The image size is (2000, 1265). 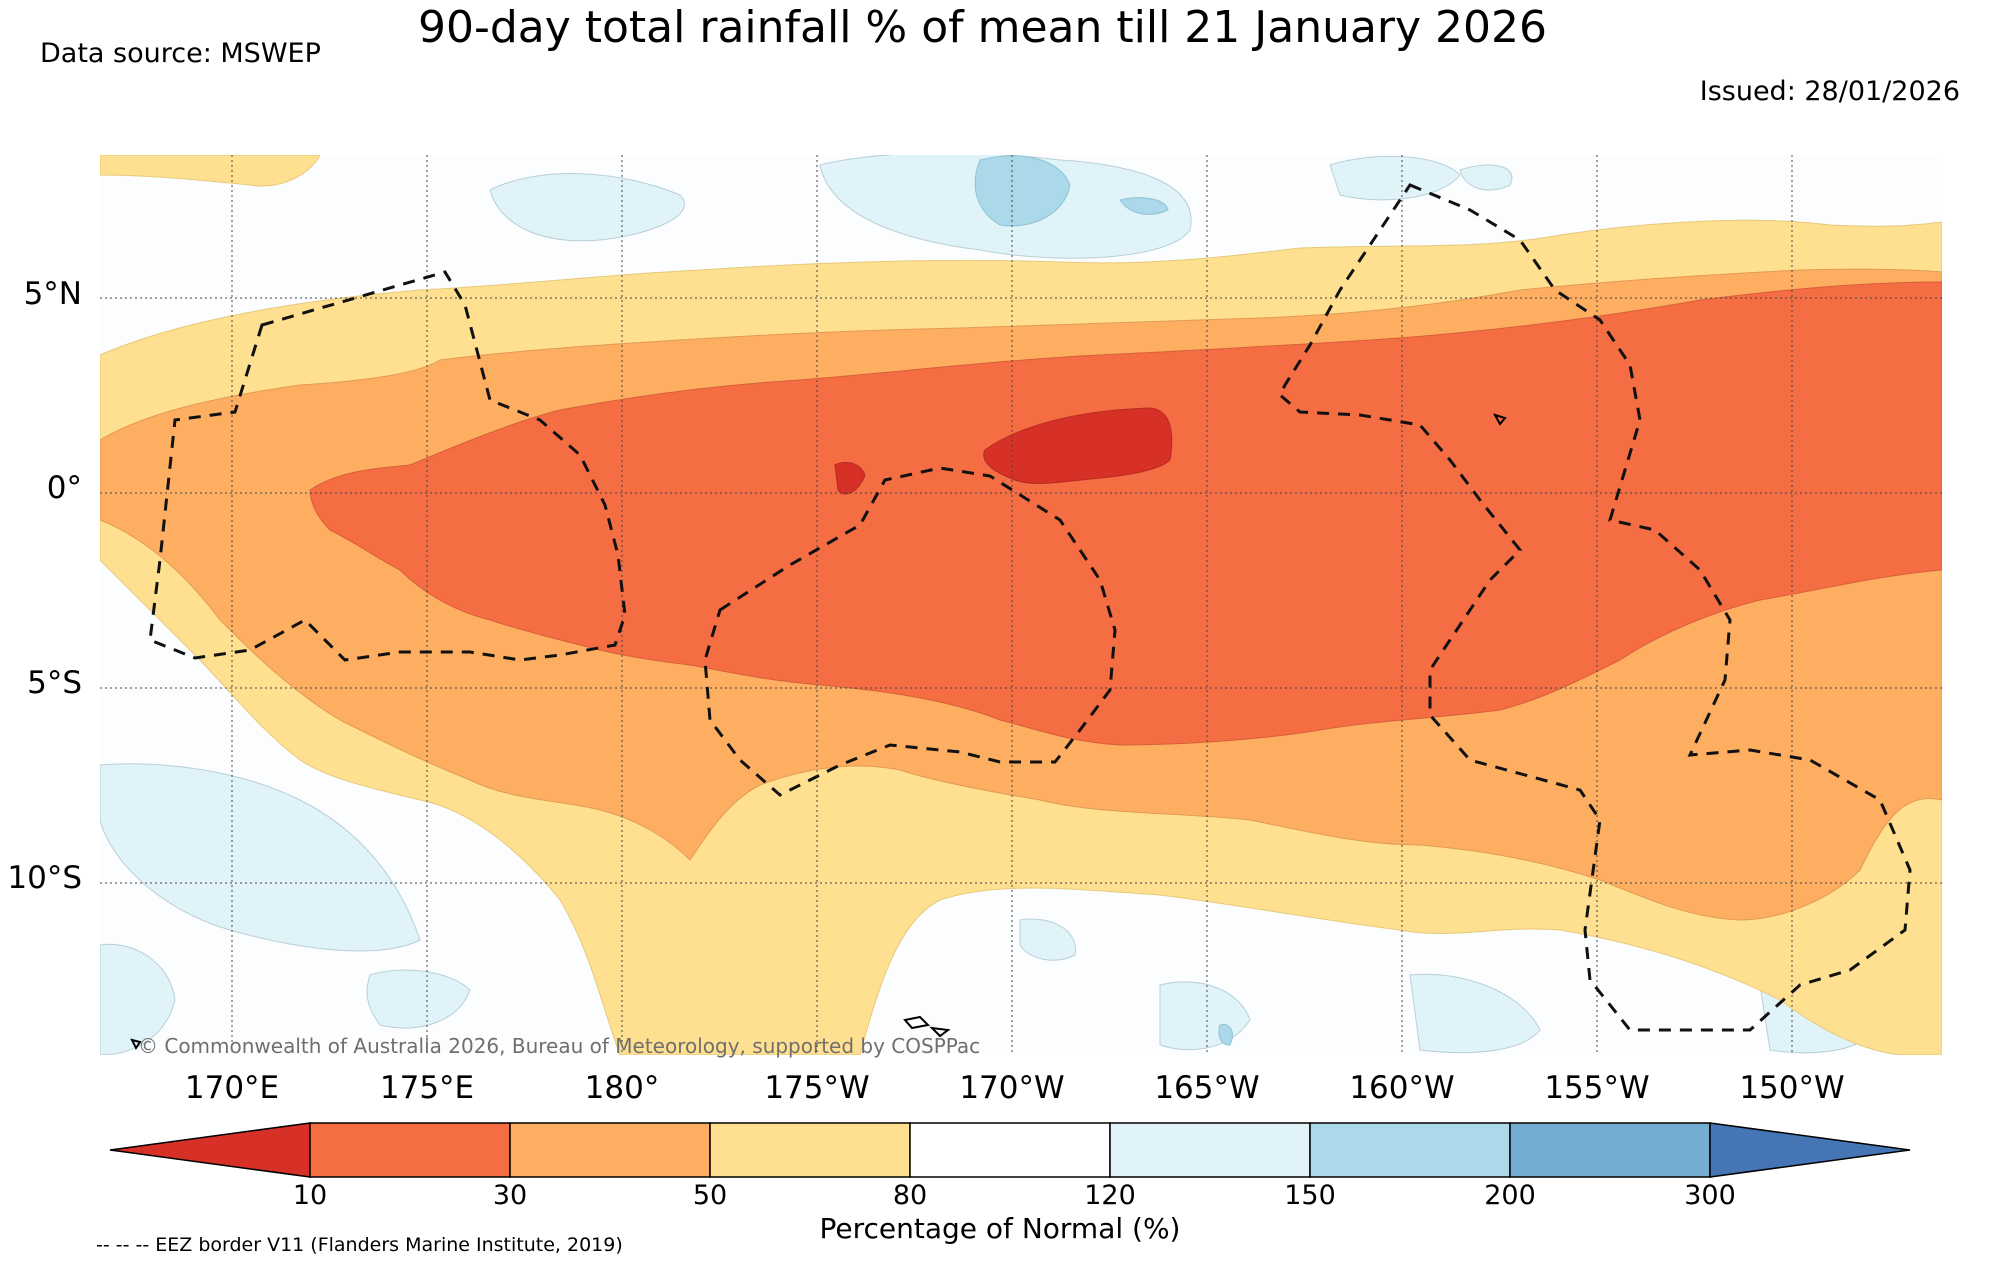 I want to click on lon-label-165w: 165°W, so click(x=1207, y=1088).